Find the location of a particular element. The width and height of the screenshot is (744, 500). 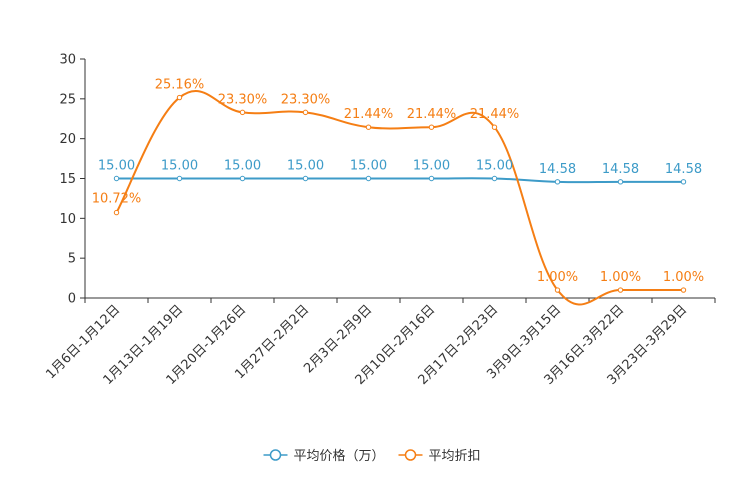

y-tick-label: 0 is located at coordinates (72, 299).